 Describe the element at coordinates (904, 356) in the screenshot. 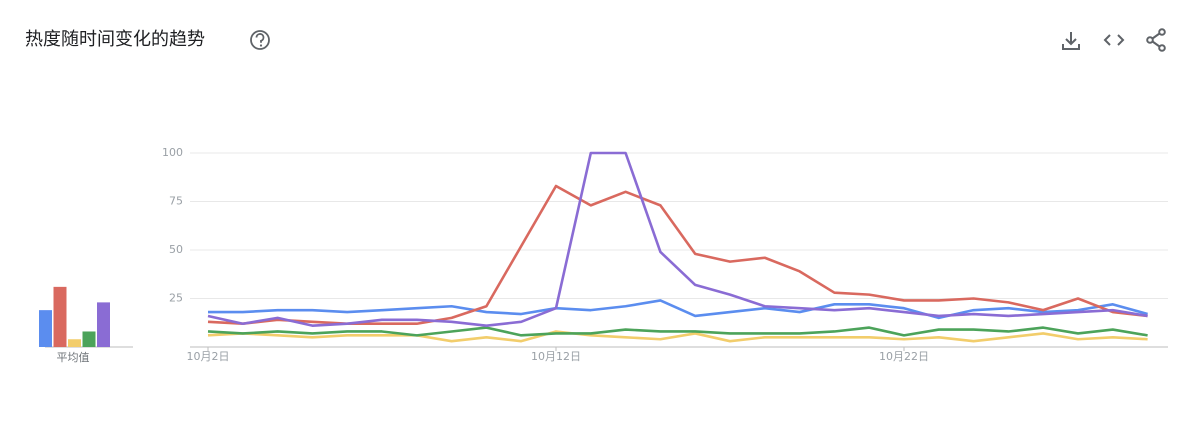

I see `x-tick-label: 10月22日` at that location.